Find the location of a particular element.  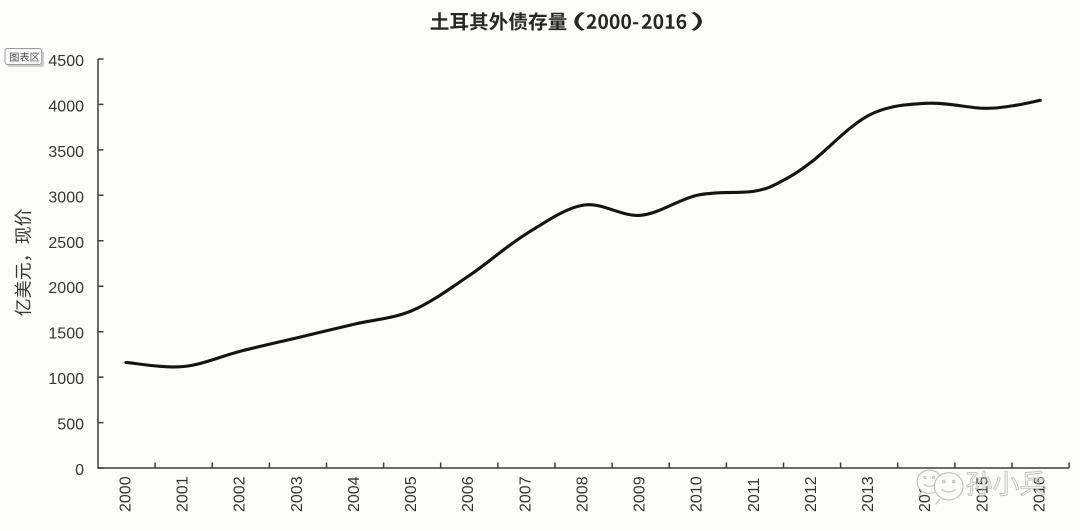

svg-text: 2015 is located at coordinates (982, 494).